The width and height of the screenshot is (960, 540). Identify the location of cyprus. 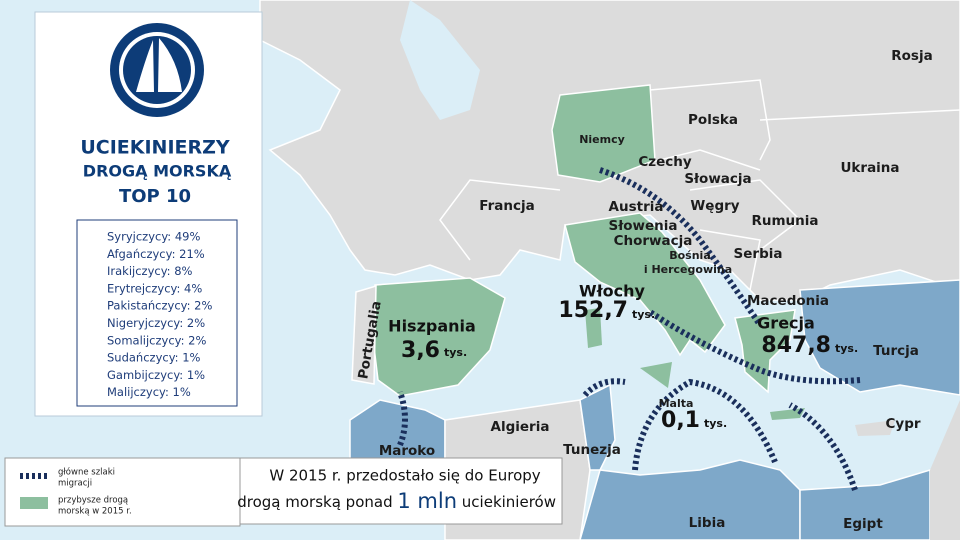
(875, 428).